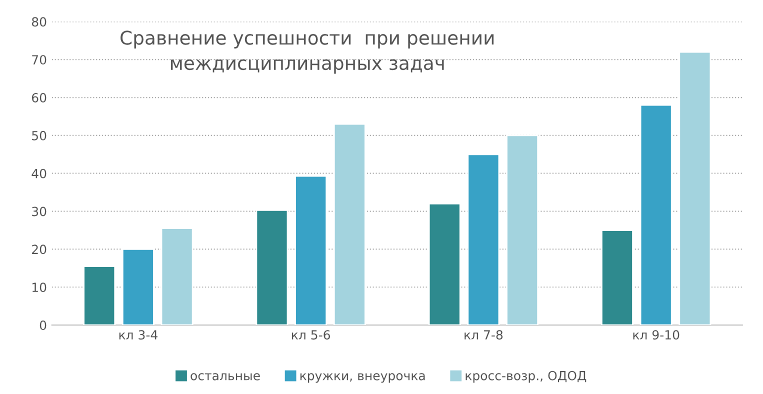  What do you see at coordinates (138, 335) in the screenshot?
I see `x-tick-label: кл 3-4` at bounding box center [138, 335].